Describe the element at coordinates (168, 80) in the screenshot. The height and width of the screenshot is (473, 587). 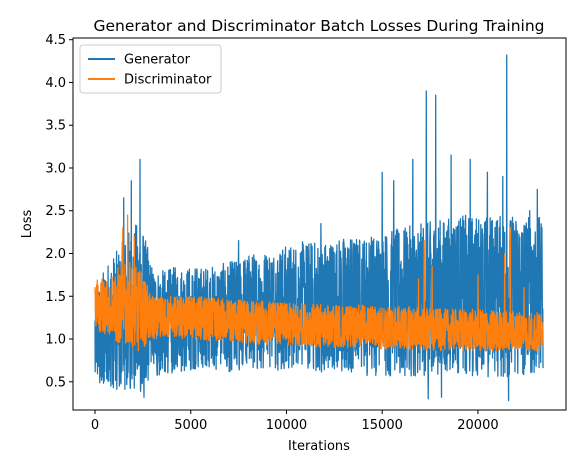
I see `legend-label-discriminator: Discriminator` at that location.